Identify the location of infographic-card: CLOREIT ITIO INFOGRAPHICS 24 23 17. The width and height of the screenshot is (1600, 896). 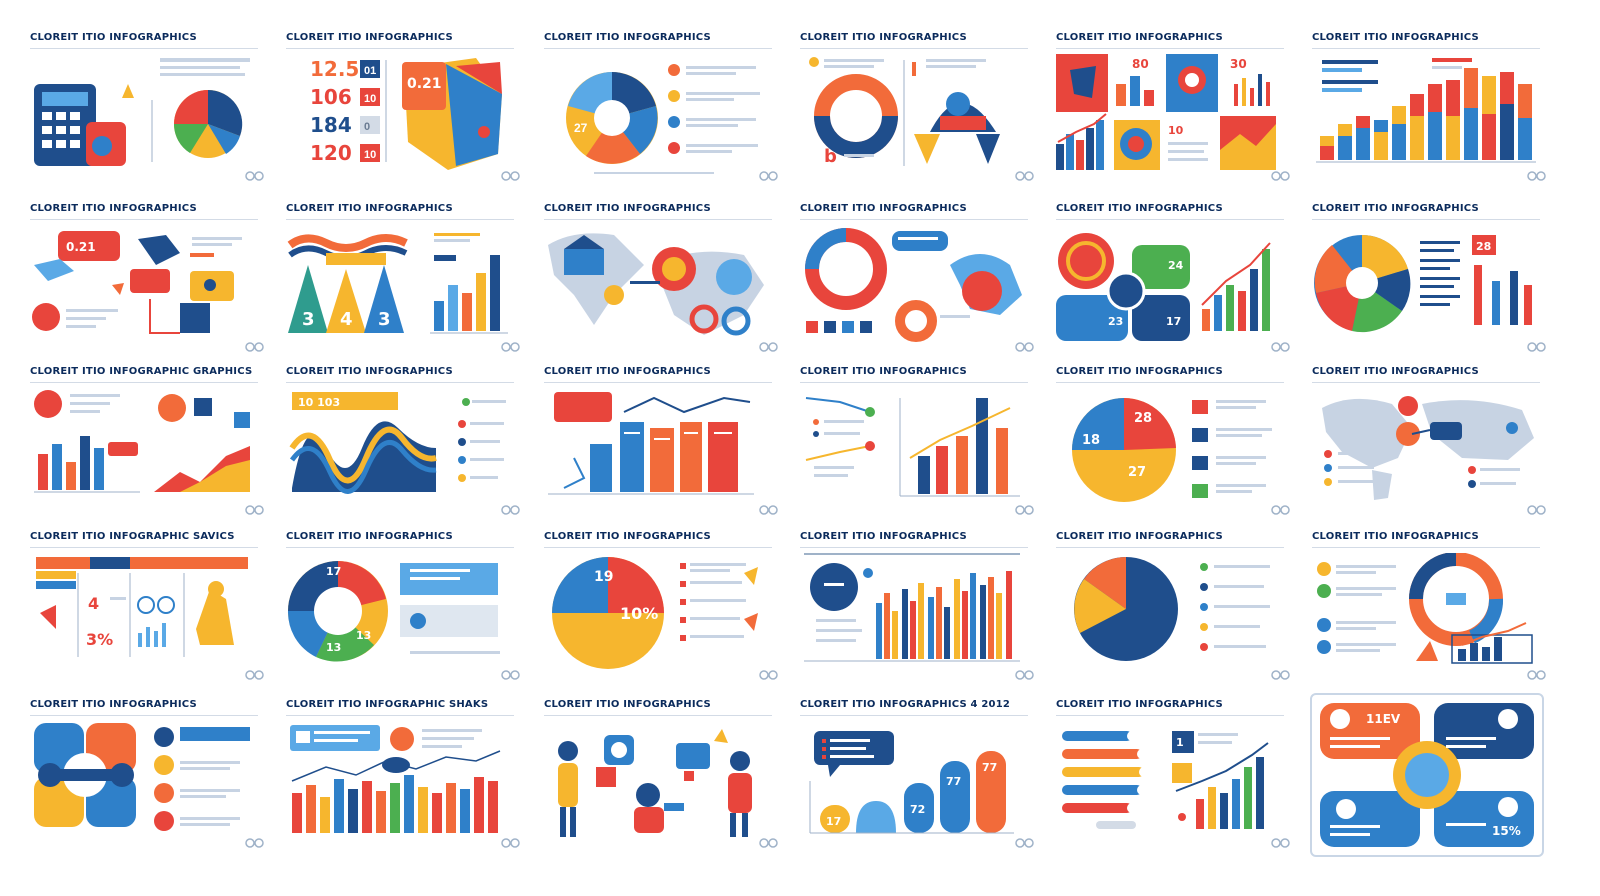
(1175, 278).